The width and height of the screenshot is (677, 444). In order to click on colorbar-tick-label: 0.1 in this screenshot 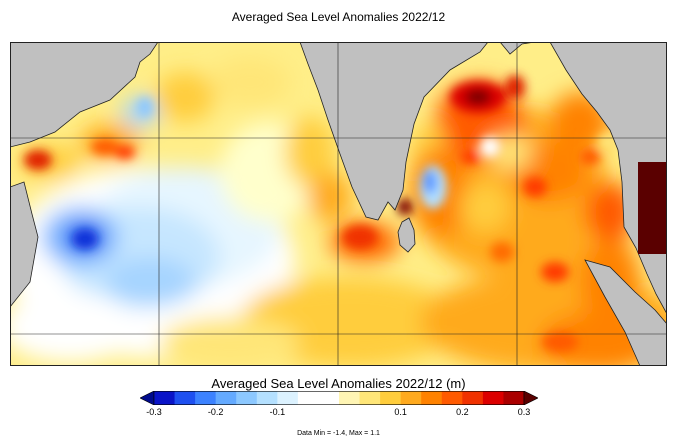, I will do `click(400, 412)`.